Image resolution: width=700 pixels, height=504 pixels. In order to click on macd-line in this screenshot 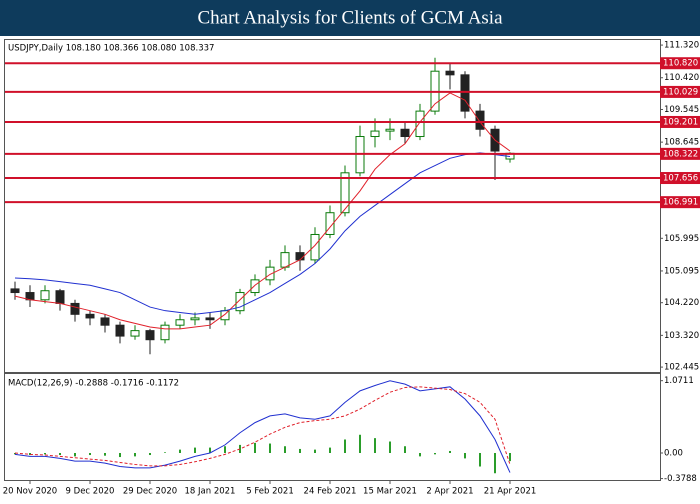, I will do `click(262, 426)`.